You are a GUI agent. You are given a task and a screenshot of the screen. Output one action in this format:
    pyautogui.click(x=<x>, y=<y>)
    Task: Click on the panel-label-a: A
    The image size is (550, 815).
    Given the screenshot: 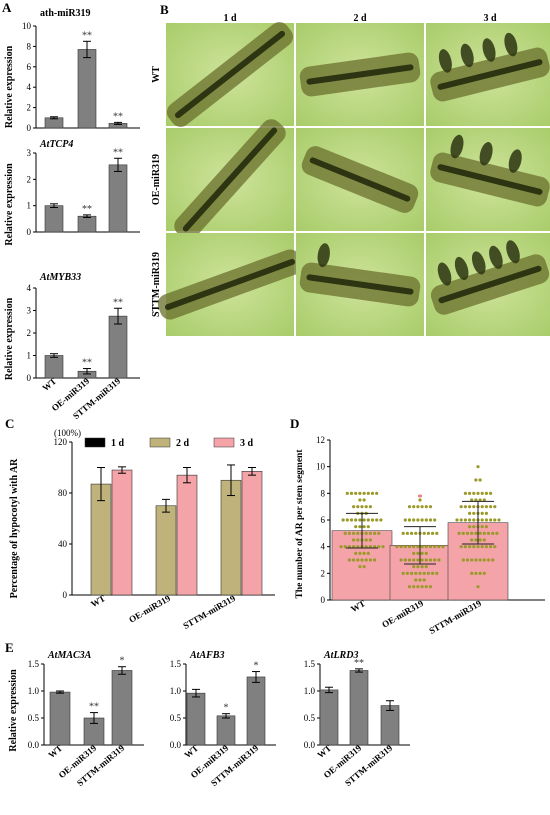 What is the action you would take?
    pyautogui.click(x=7, y=7)
    